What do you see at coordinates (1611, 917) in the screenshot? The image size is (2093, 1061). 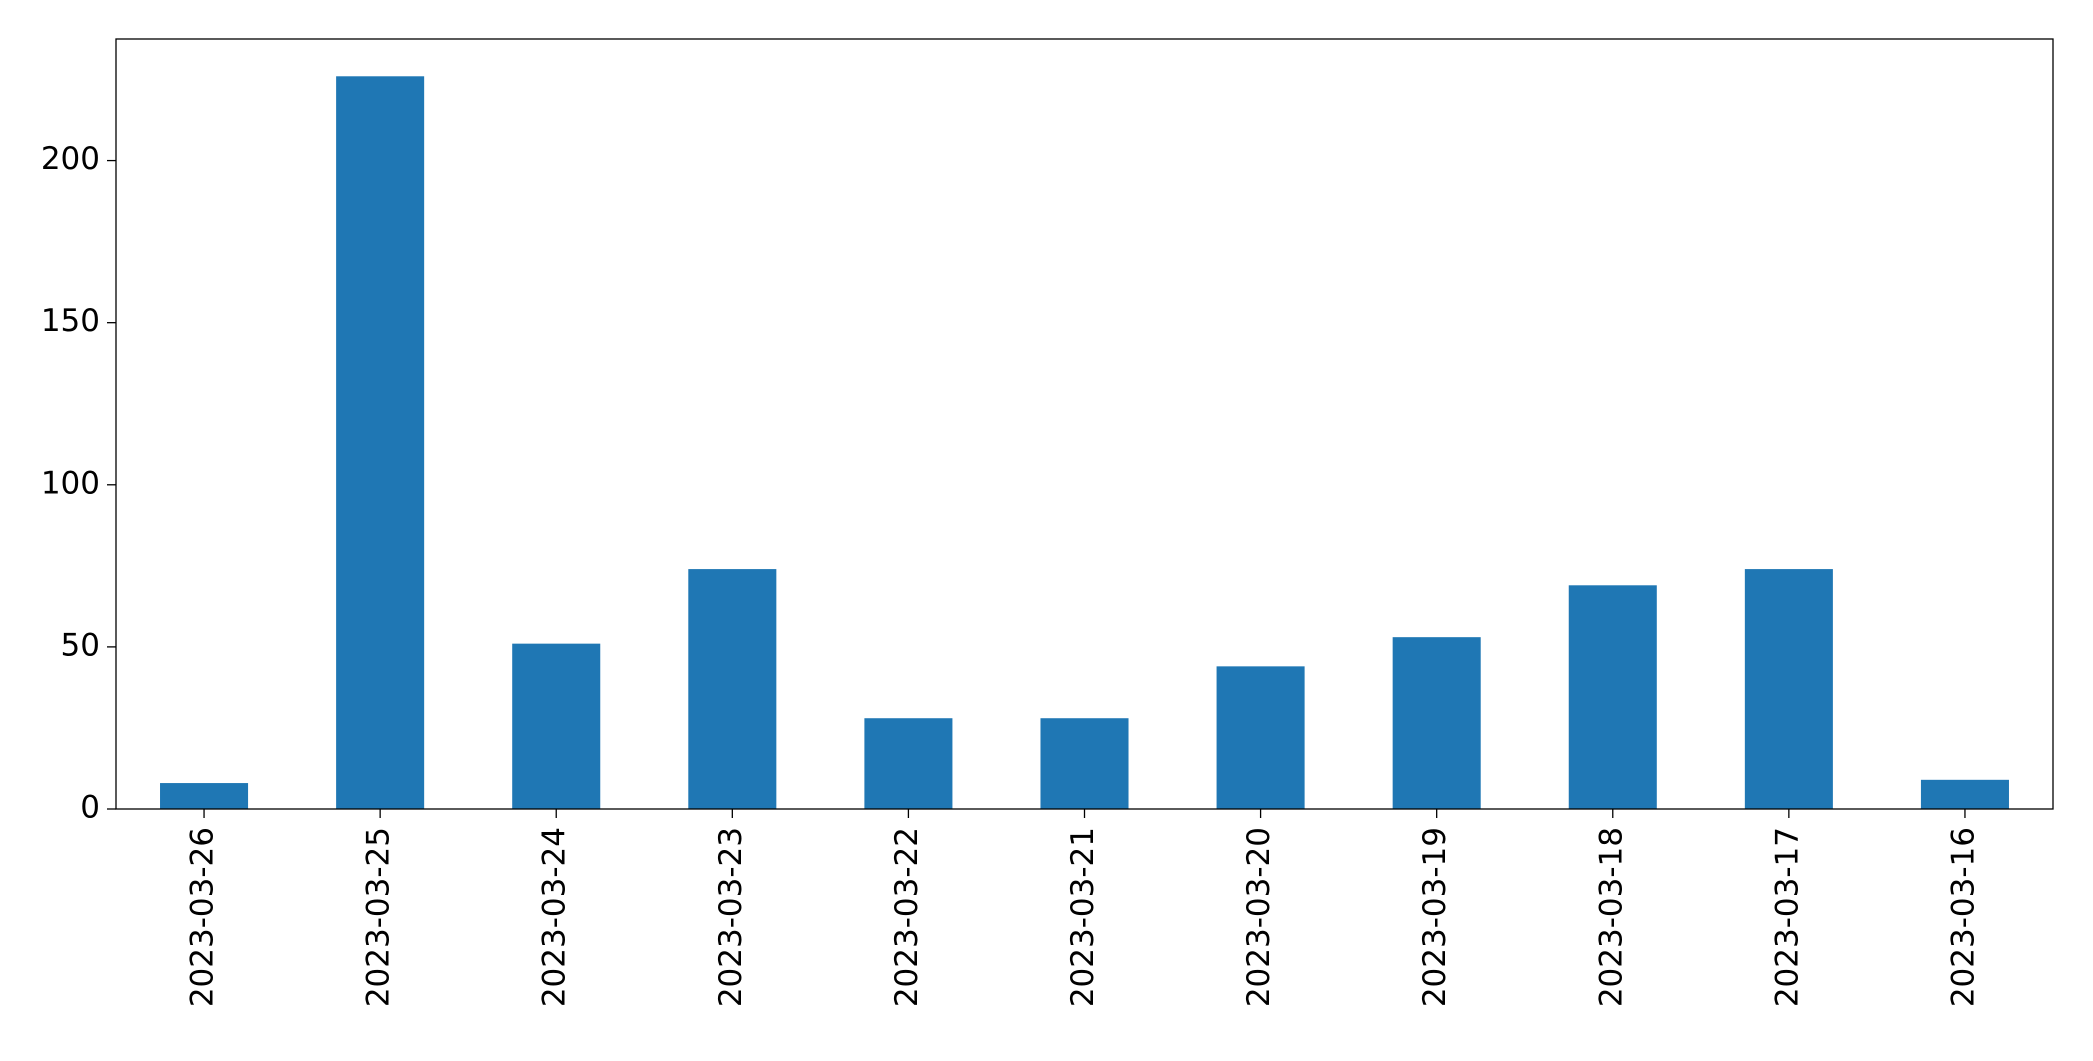 I see `x-tick-label: 2023-03-18` at bounding box center [1611, 917].